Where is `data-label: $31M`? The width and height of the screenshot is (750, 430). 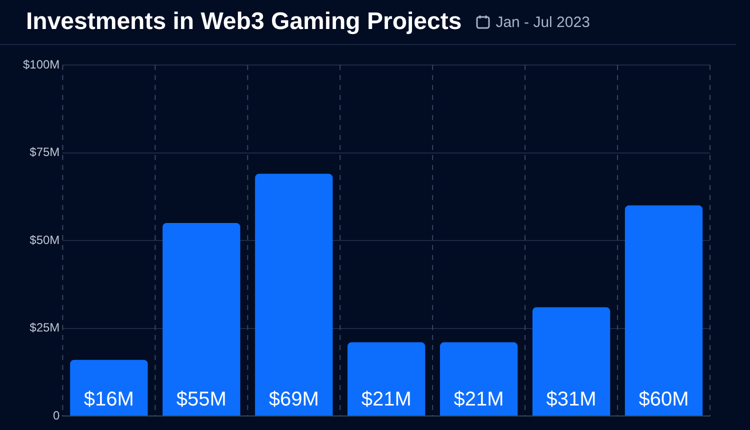 data-label: $31M is located at coordinates (571, 399).